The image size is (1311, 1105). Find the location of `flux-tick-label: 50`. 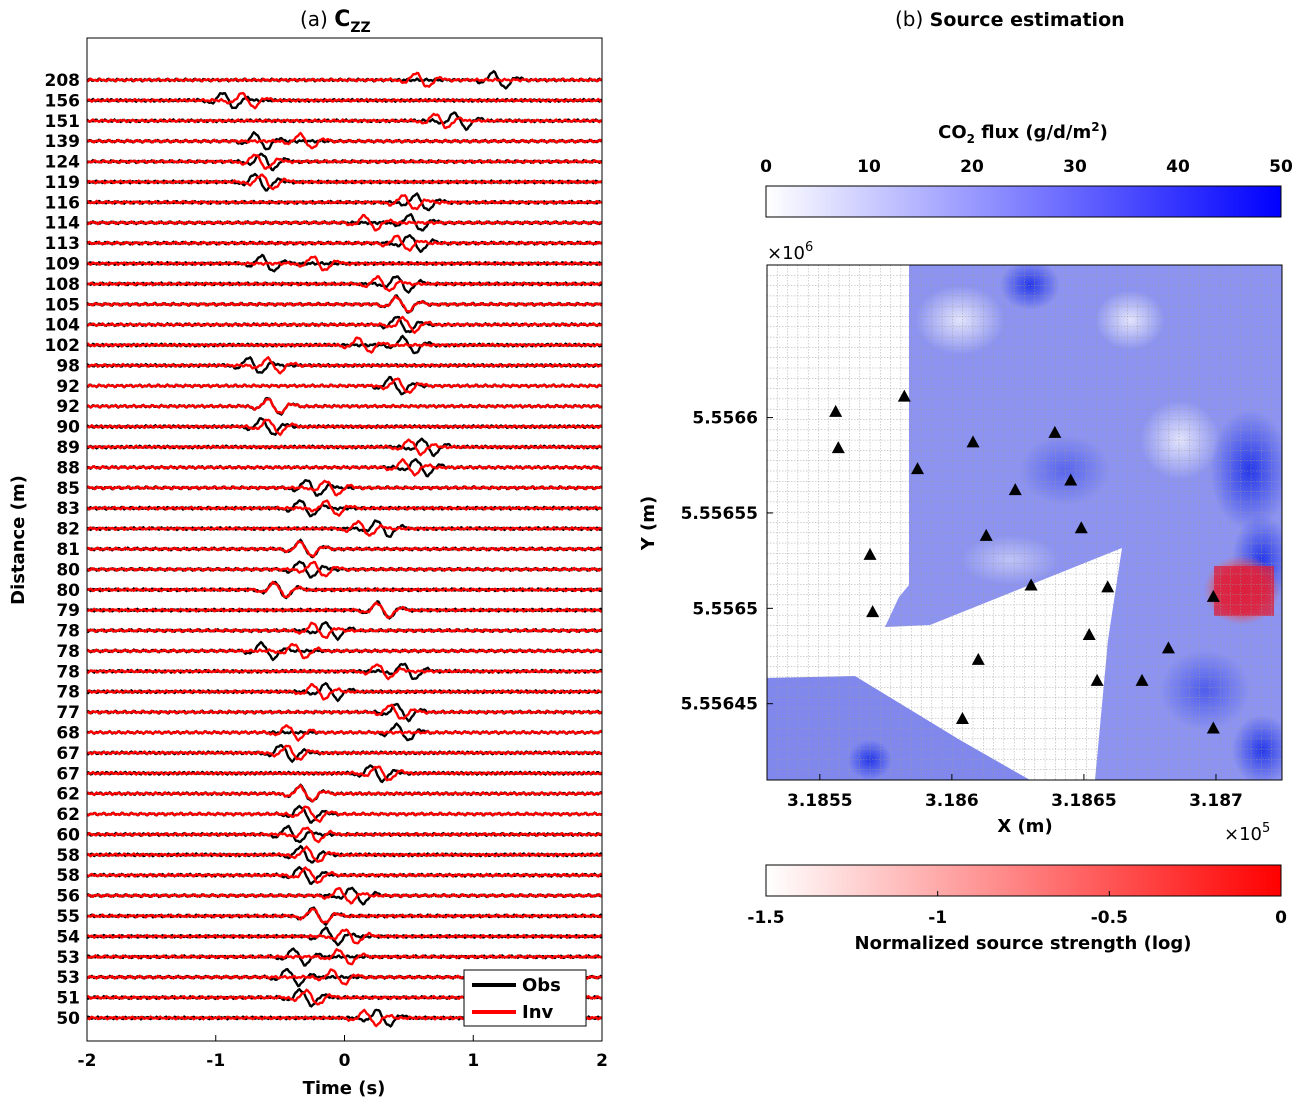

flux-tick-label: 50 is located at coordinates (1281, 167).